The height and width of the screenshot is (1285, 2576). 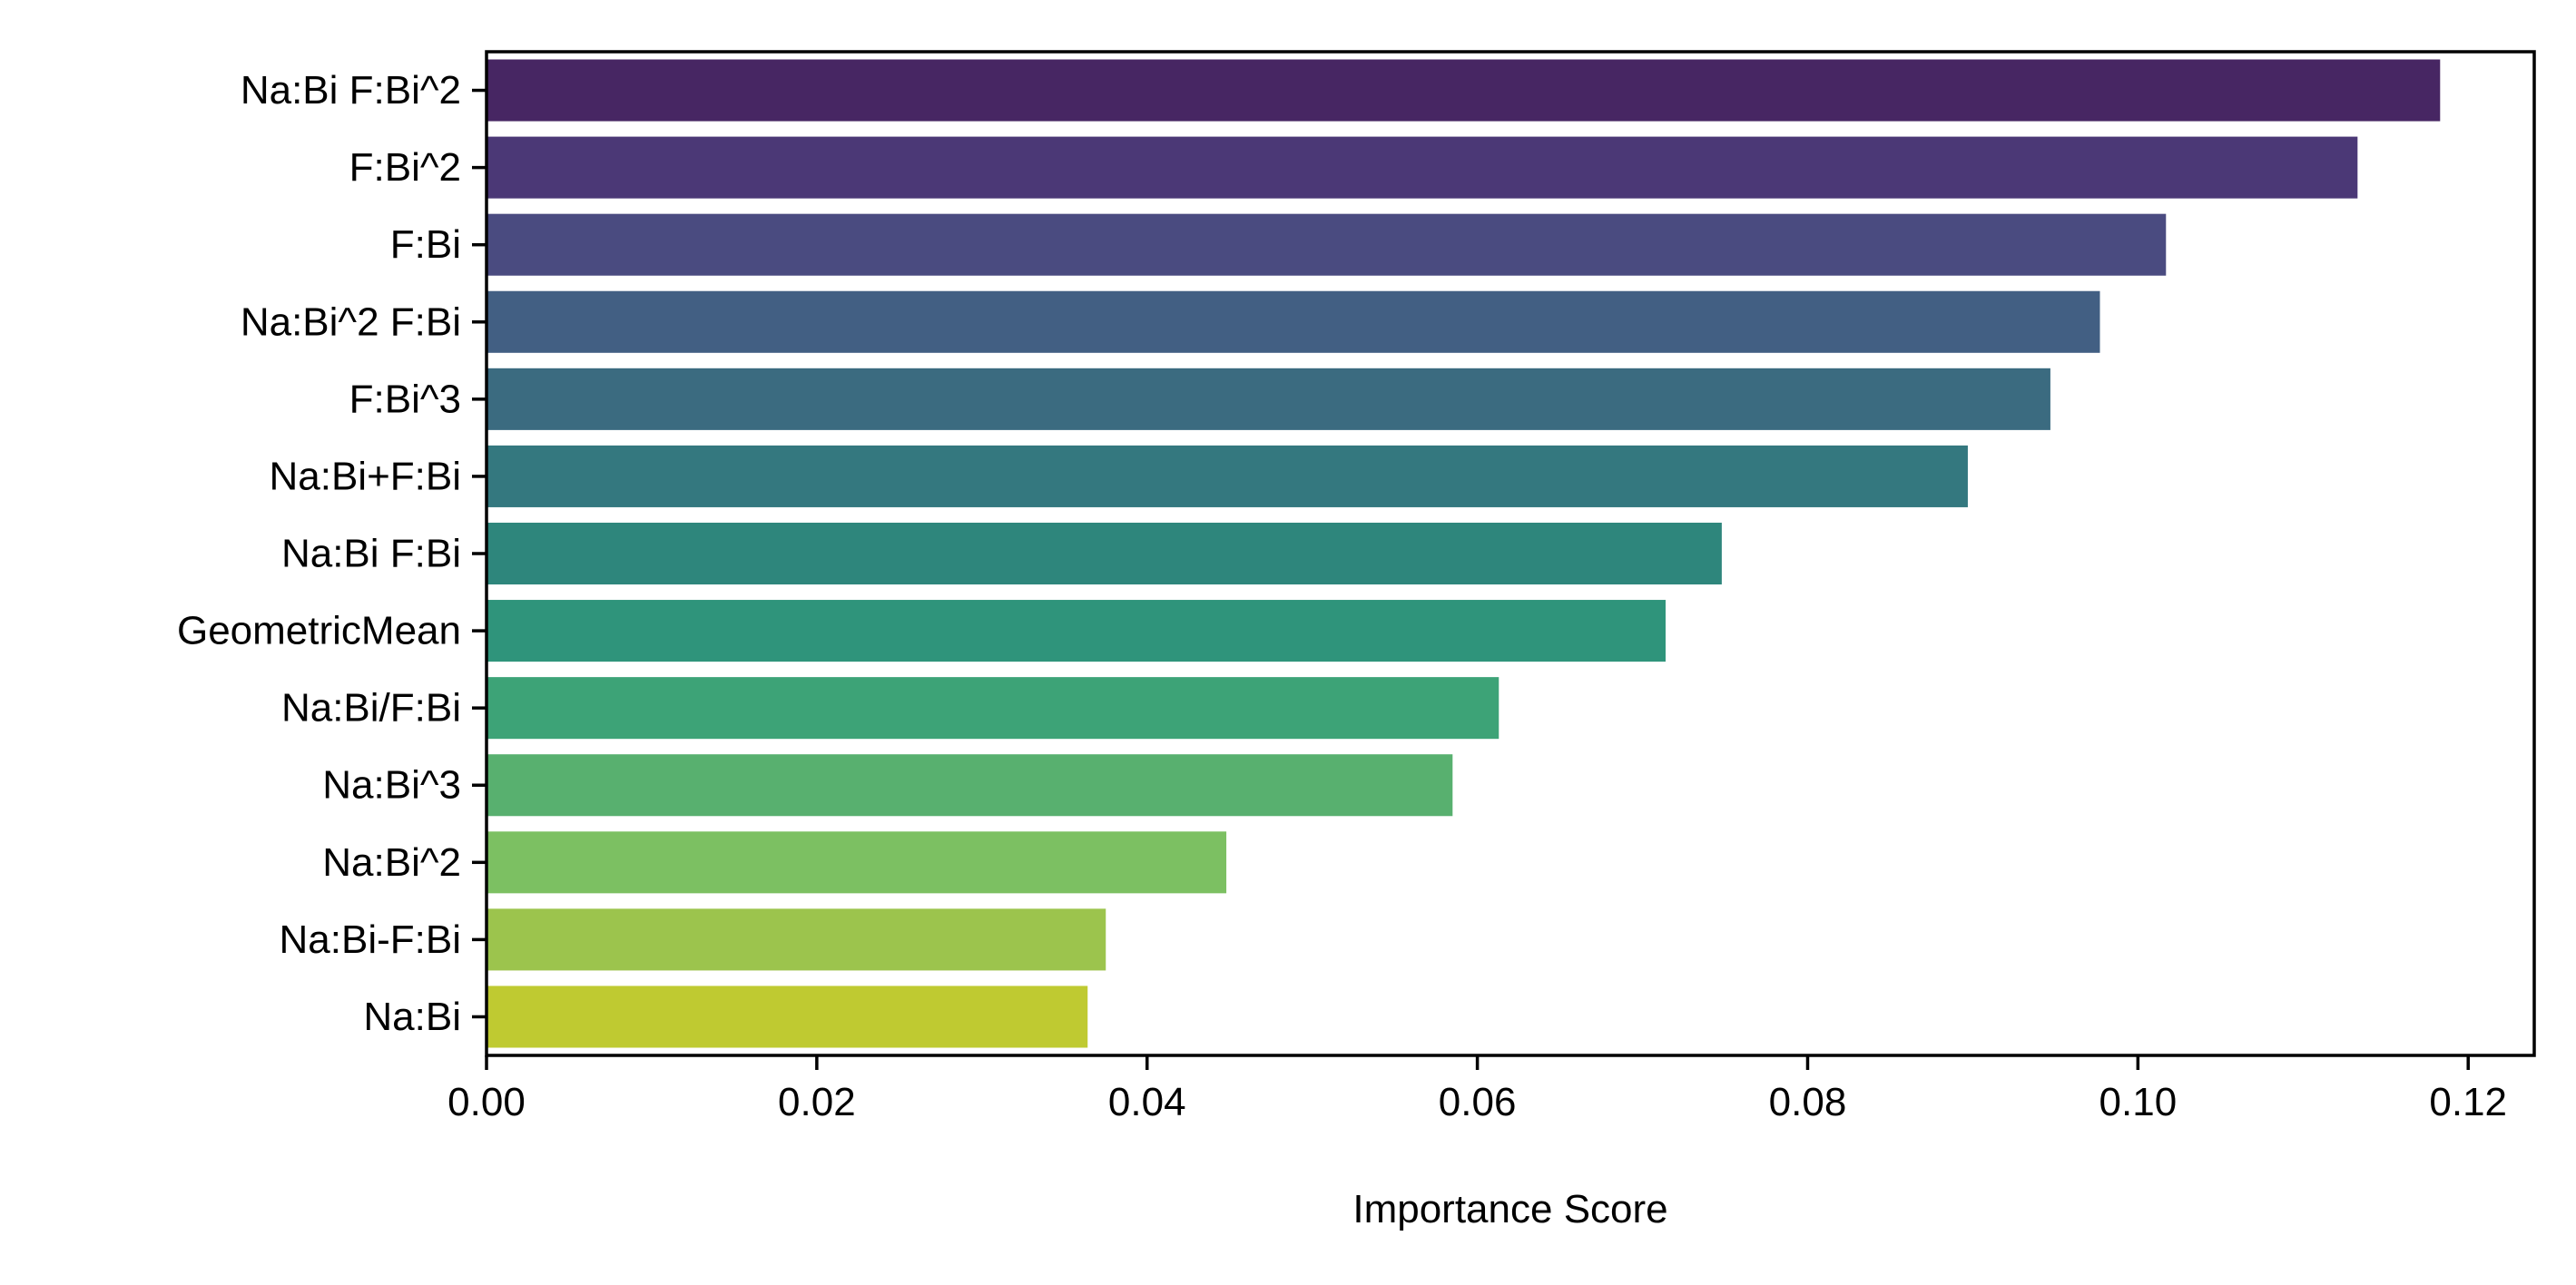 I want to click on x-tick-label-0: 0.00, so click(x=486, y=1102).